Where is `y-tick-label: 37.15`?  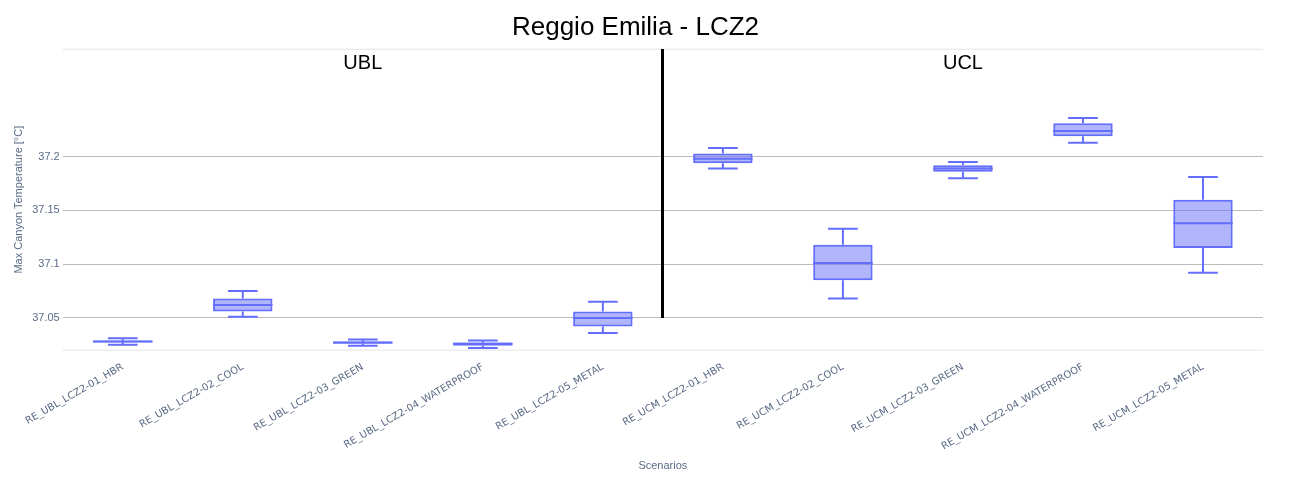
y-tick-label: 37.15 is located at coordinates (46, 209).